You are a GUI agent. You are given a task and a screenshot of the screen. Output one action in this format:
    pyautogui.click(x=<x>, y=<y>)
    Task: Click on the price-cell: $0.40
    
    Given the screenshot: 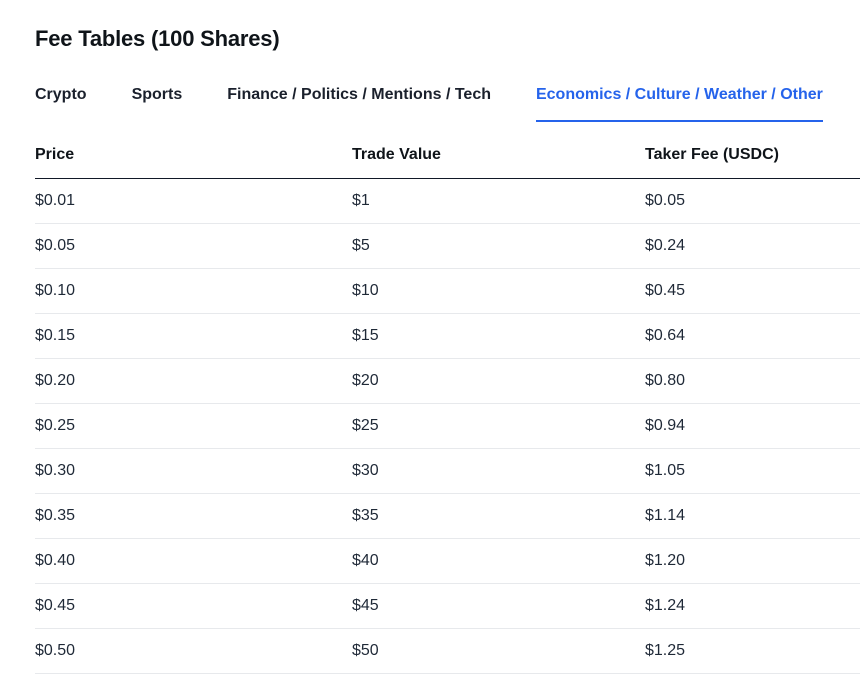 What is the action you would take?
    pyautogui.click(x=193, y=561)
    